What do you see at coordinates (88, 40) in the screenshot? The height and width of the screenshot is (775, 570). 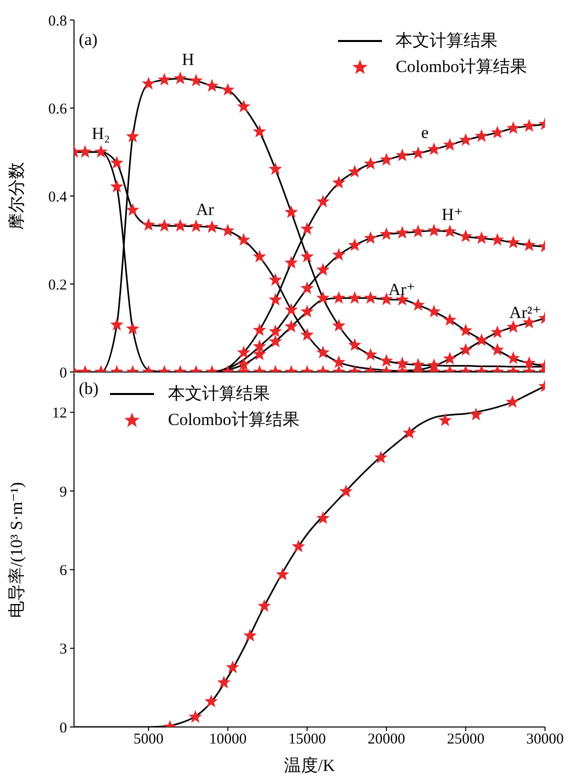 I see `annotation: (a)` at bounding box center [88, 40].